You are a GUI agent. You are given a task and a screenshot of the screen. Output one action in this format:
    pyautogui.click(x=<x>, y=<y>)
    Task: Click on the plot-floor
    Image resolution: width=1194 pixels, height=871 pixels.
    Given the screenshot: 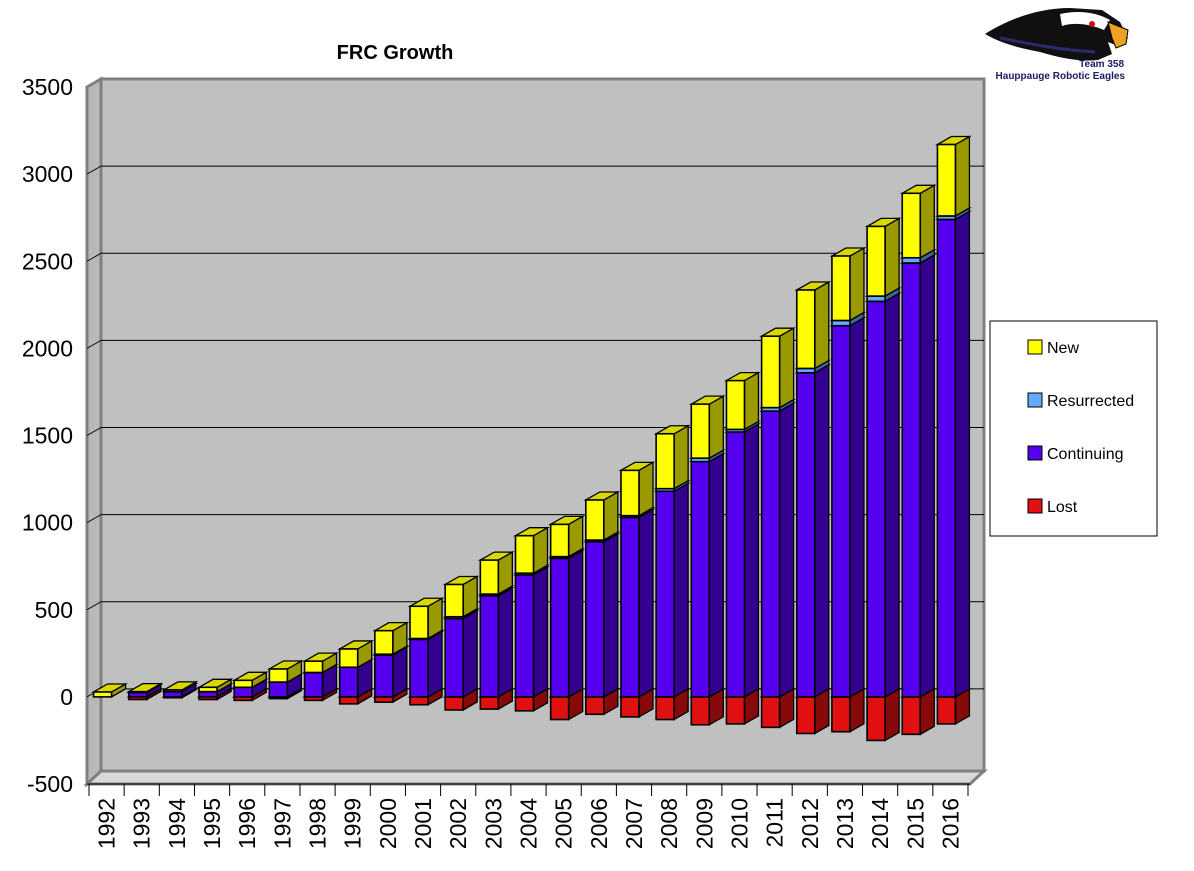 What is the action you would take?
    pyautogui.click(x=535, y=777)
    